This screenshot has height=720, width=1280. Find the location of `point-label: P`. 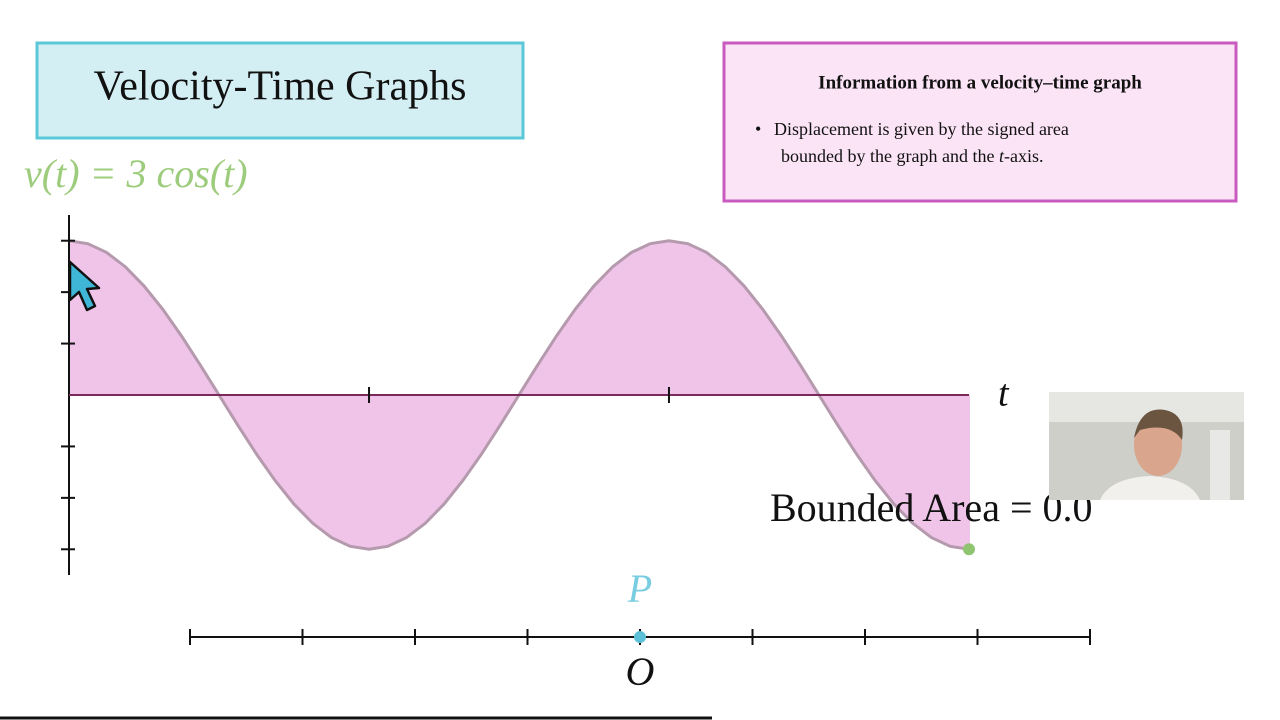

point-label: P is located at coordinates (639, 588).